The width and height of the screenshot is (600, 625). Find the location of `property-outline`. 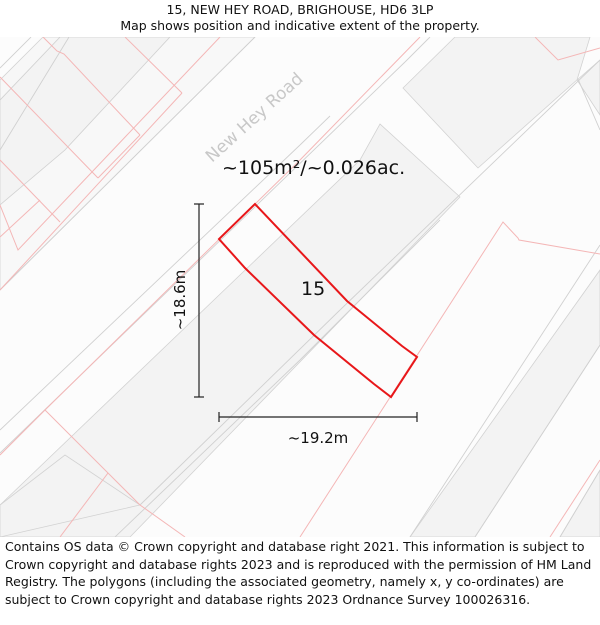

property-outline is located at coordinates (318, 300).